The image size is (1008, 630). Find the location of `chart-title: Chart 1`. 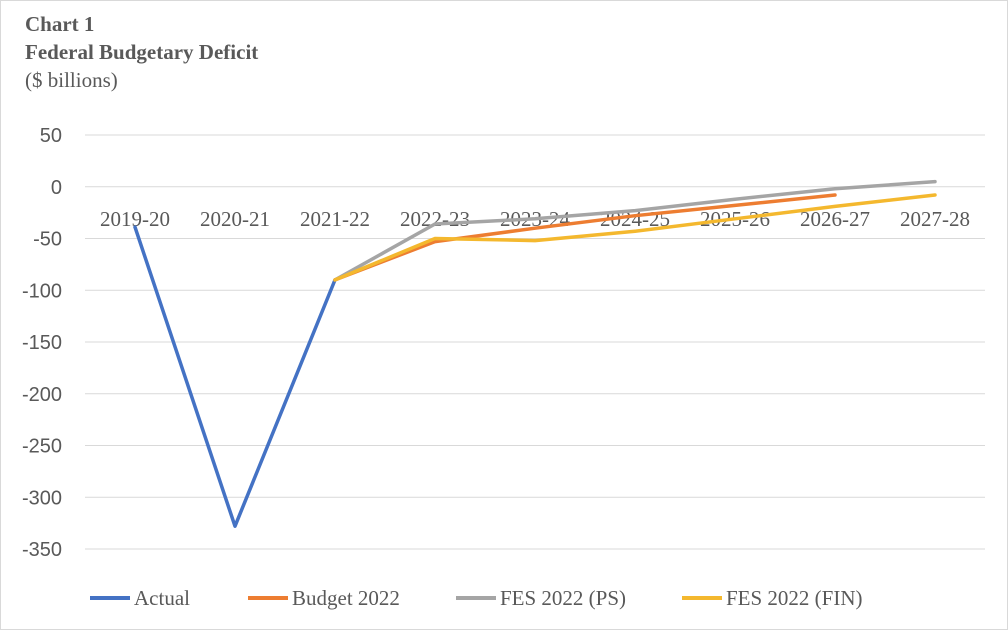

chart-title: Chart 1 is located at coordinates (60, 24).